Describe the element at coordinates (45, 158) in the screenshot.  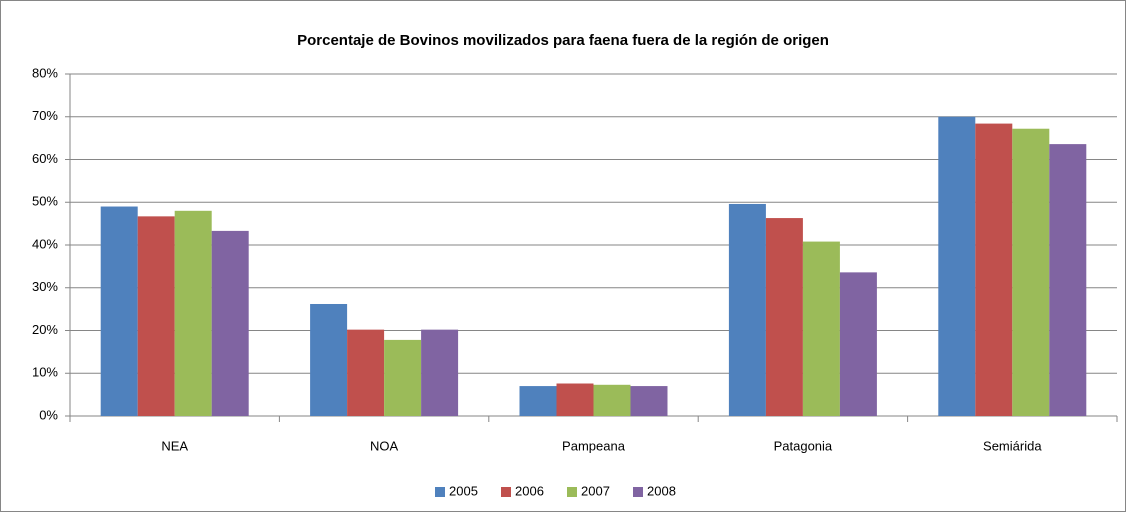
I see `y-tick-label: 60%` at that location.